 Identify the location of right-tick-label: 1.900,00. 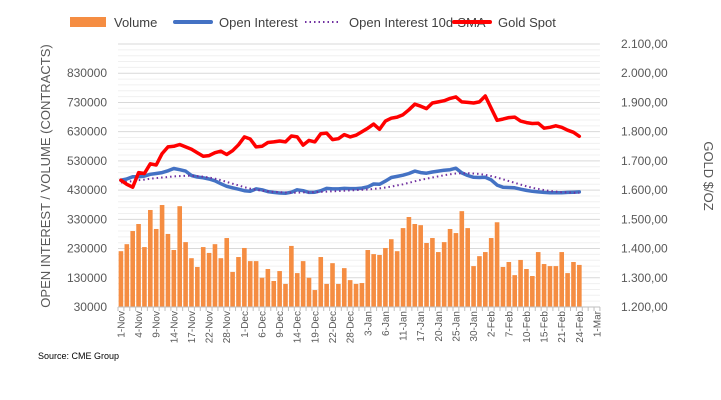
(644, 102).